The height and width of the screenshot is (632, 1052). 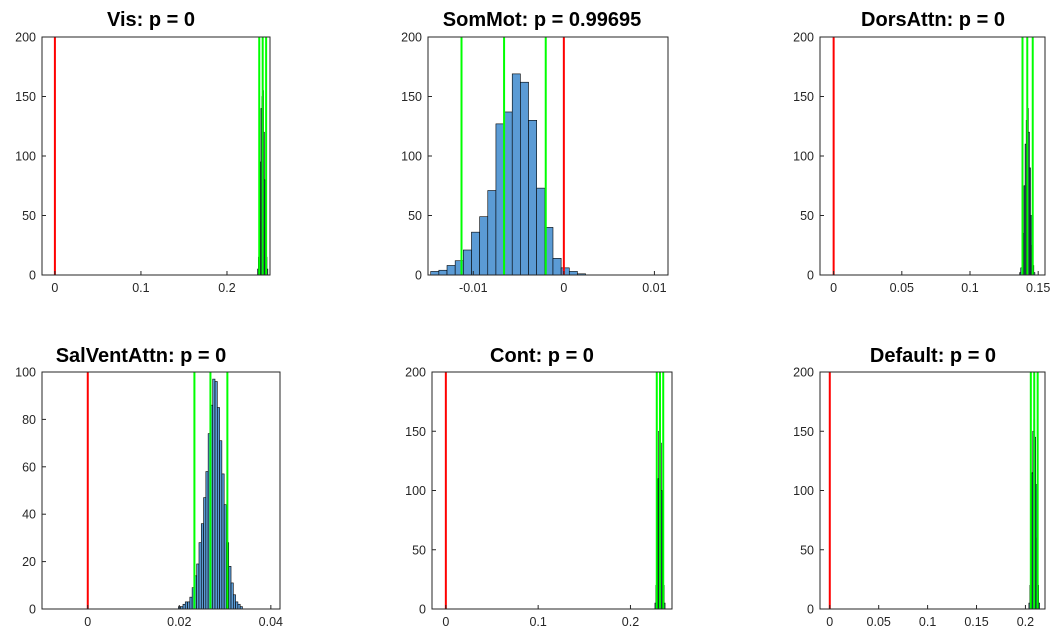 What do you see at coordinates (151, 20) in the screenshot?
I see `panel-title: Vis: p = 0` at bounding box center [151, 20].